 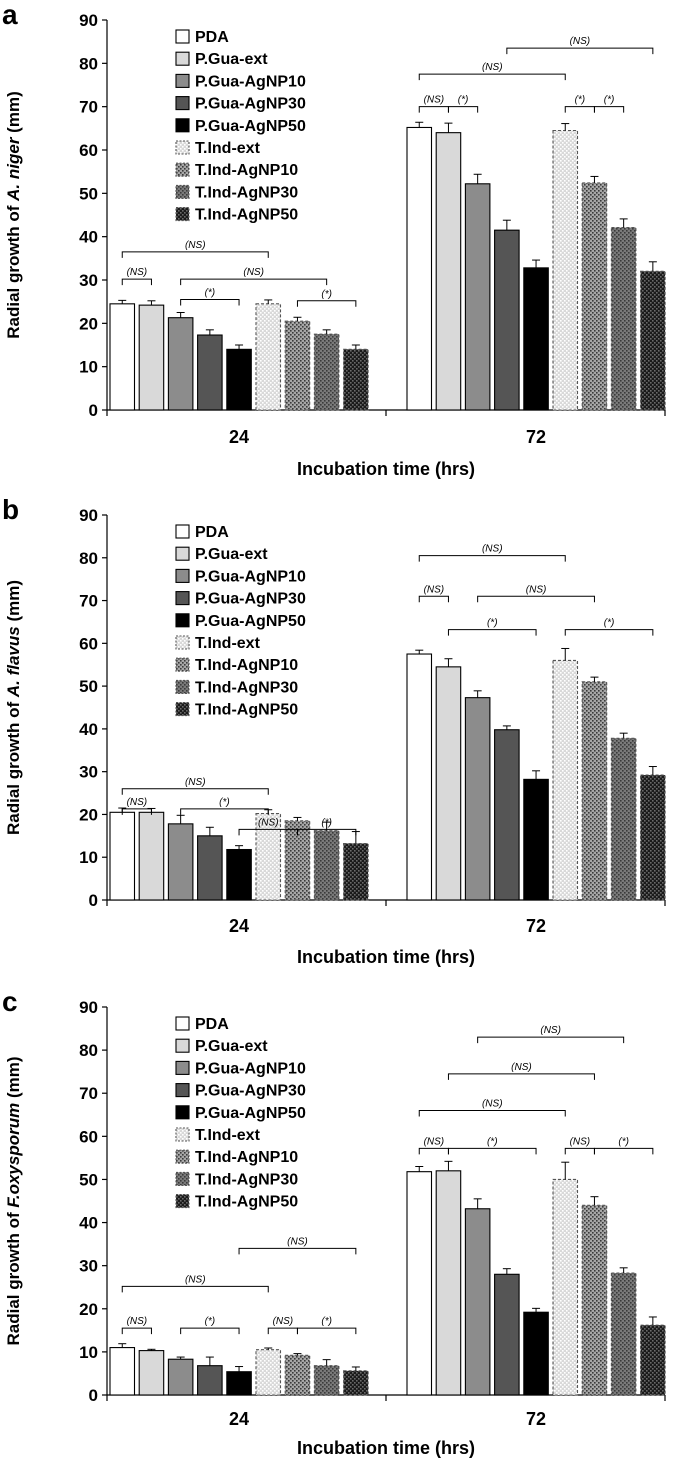 What do you see at coordinates (13, 1200) in the screenshot?
I see `y-axis-title: Radial growth of F.oxysporum (mm)` at bounding box center [13, 1200].